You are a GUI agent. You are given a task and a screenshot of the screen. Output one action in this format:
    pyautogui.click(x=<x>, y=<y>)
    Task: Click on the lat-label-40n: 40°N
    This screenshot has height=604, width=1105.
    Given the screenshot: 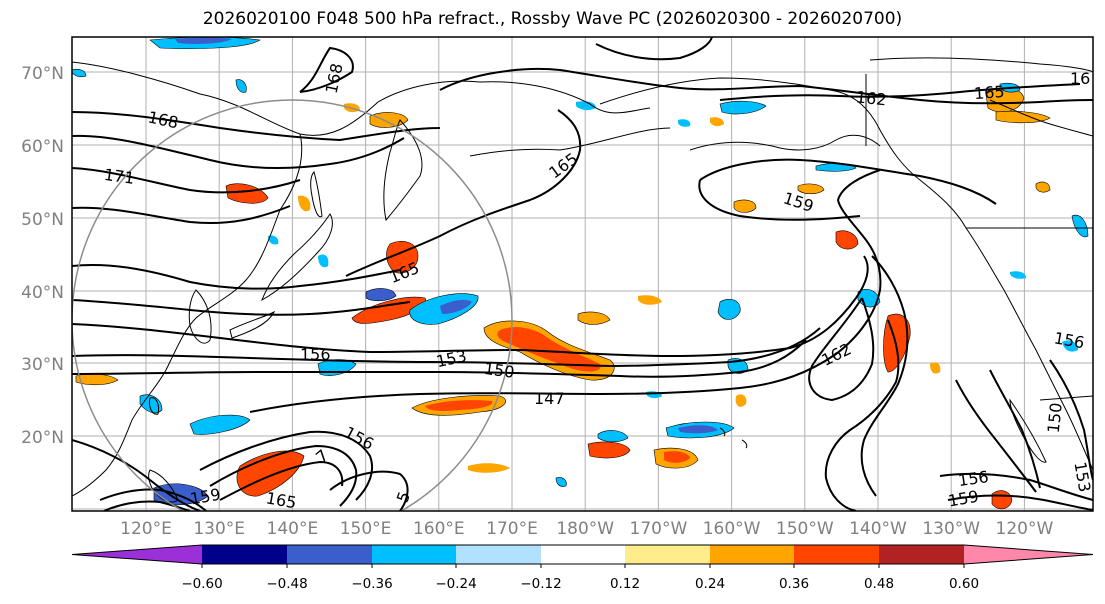 What is the action you would take?
    pyautogui.click(x=42, y=293)
    